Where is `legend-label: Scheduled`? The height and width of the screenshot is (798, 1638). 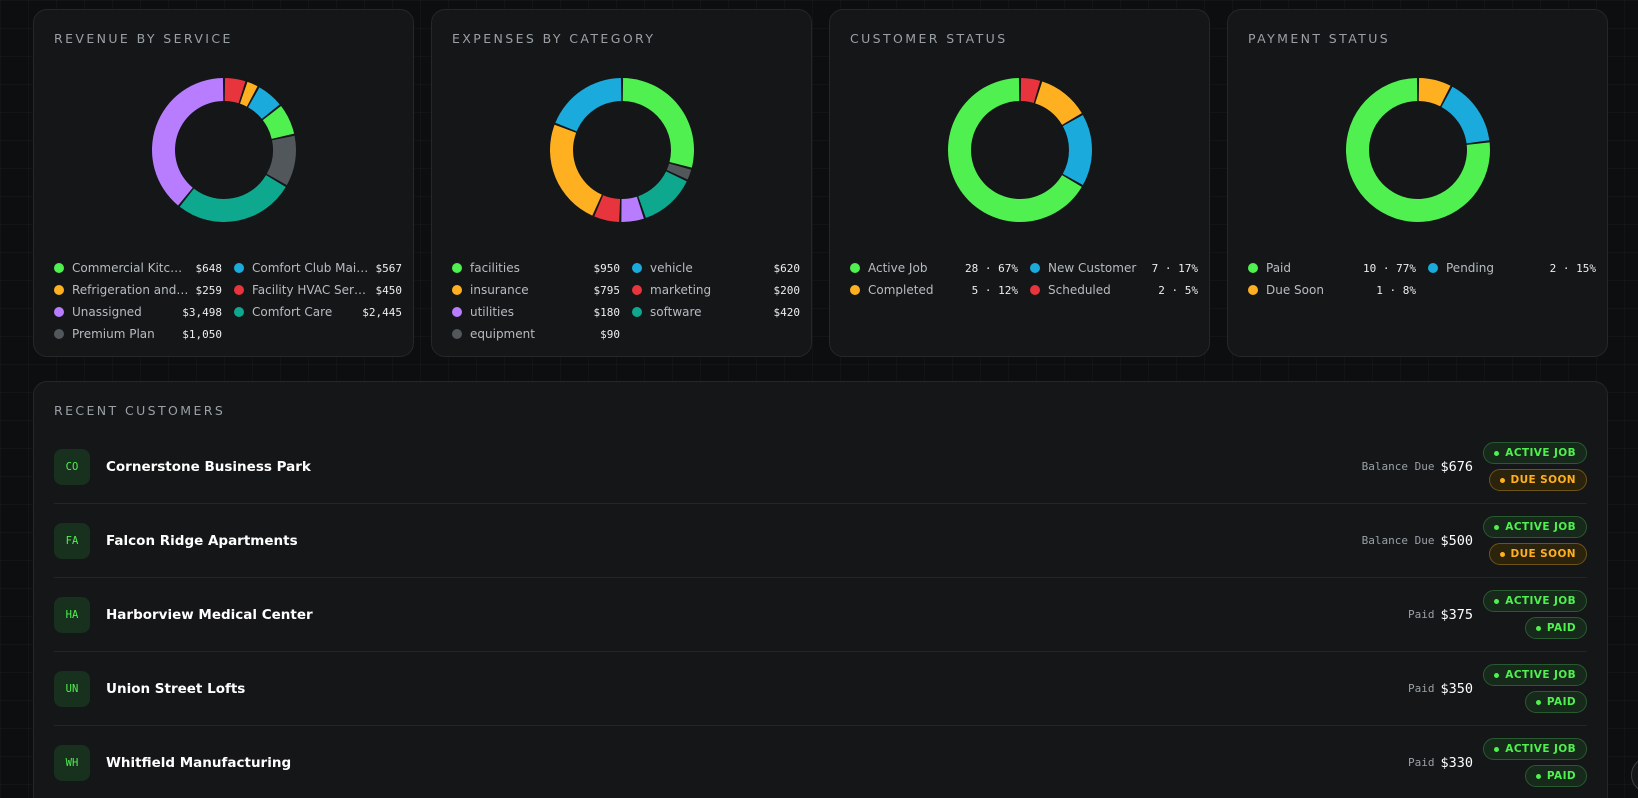 legend-label: Scheduled is located at coordinates (1079, 290).